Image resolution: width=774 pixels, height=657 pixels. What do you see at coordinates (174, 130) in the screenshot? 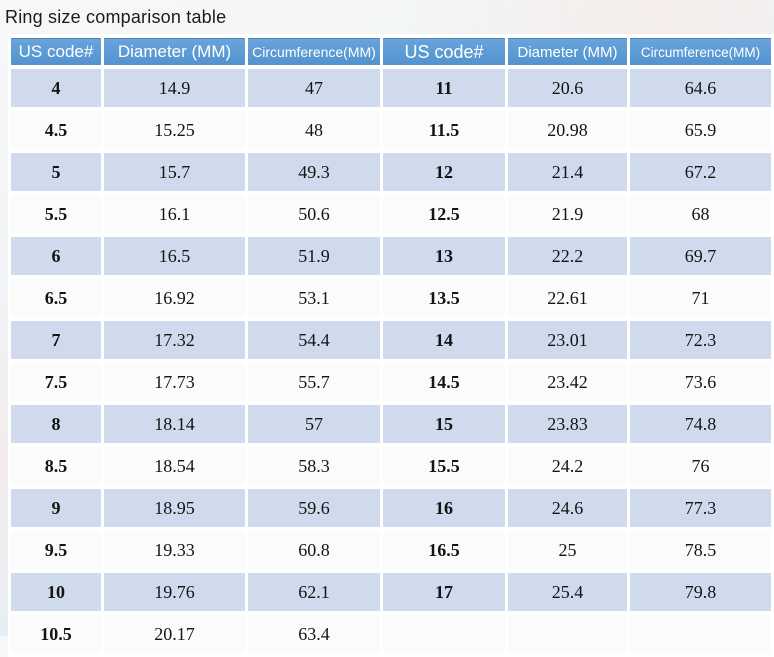
I see `table-cell: 15.25` at bounding box center [174, 130].